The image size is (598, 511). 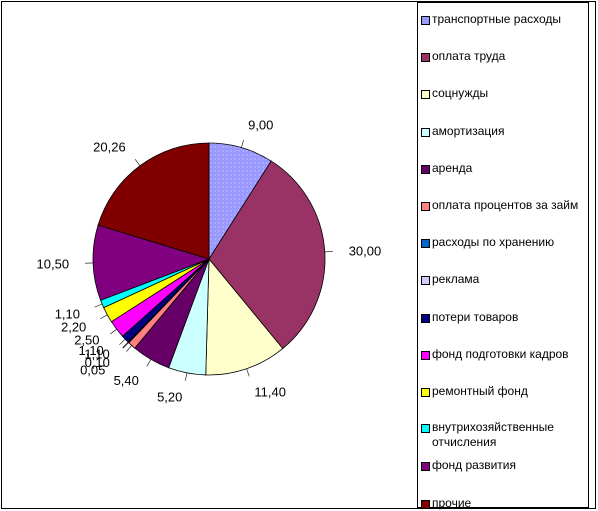 What do you see at coordinates (505, 205) in the screenshot?
I see `legend-label: оплата процентов за займ` at bounding box center [505, 205].